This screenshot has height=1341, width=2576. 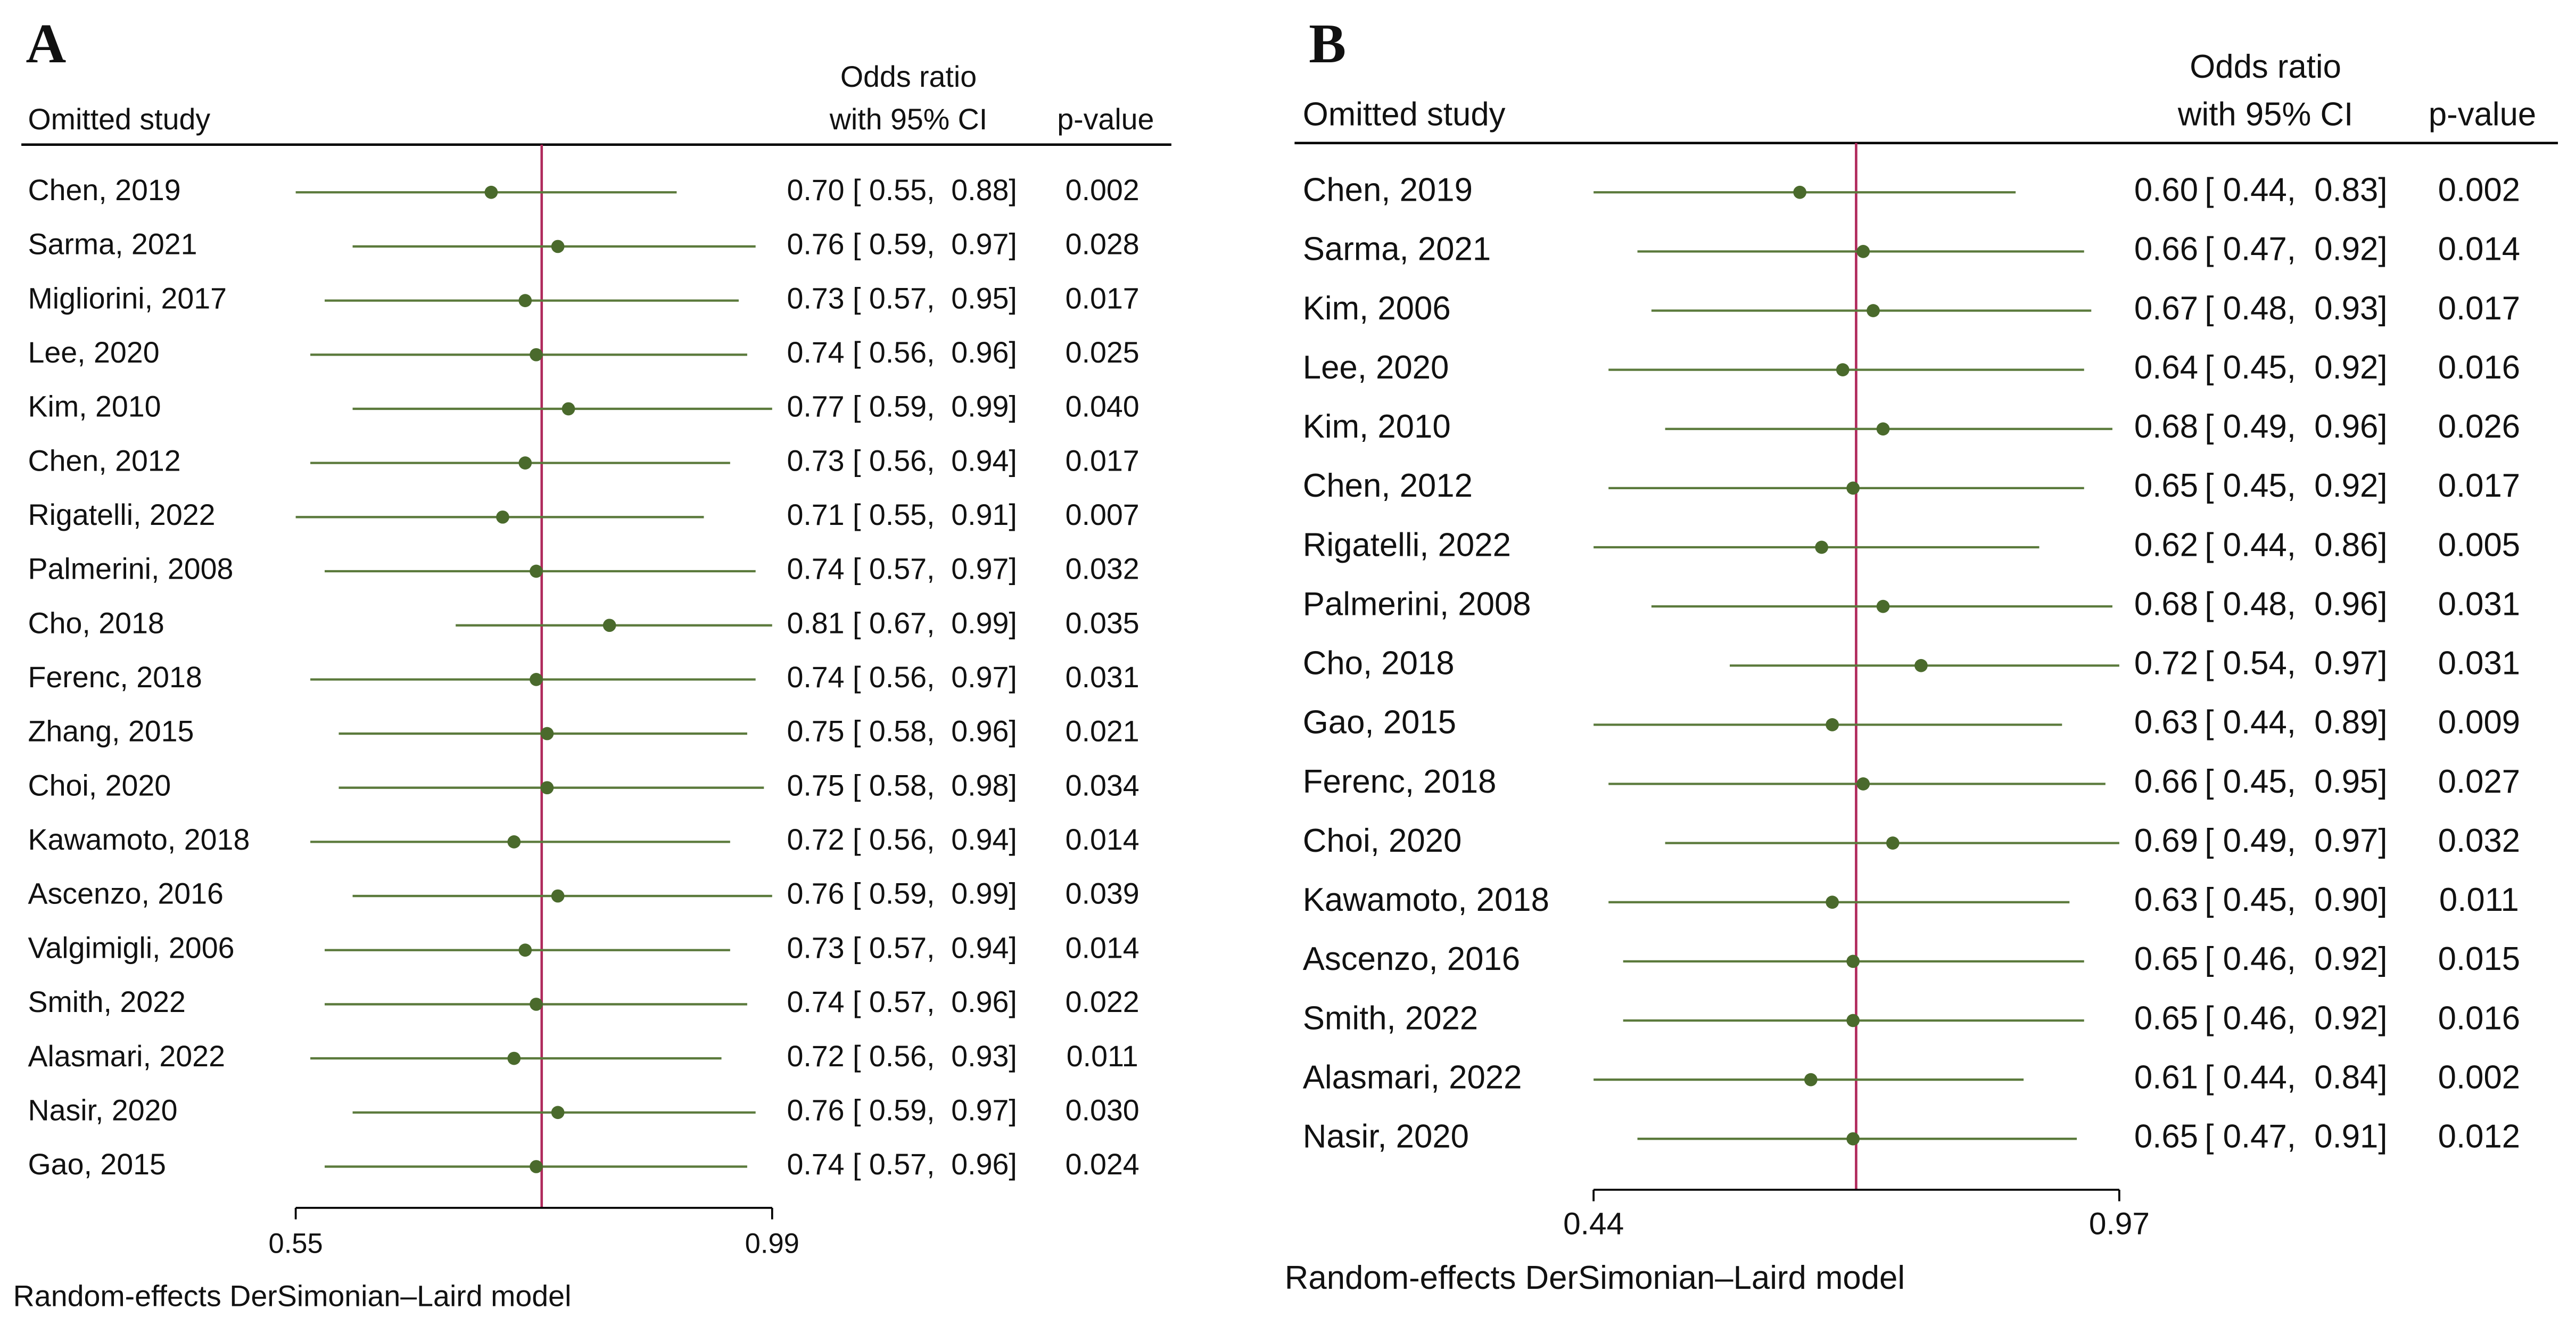 I want to click on ci-label: [ 0.57, 0.97], so click(x=935, y=570).